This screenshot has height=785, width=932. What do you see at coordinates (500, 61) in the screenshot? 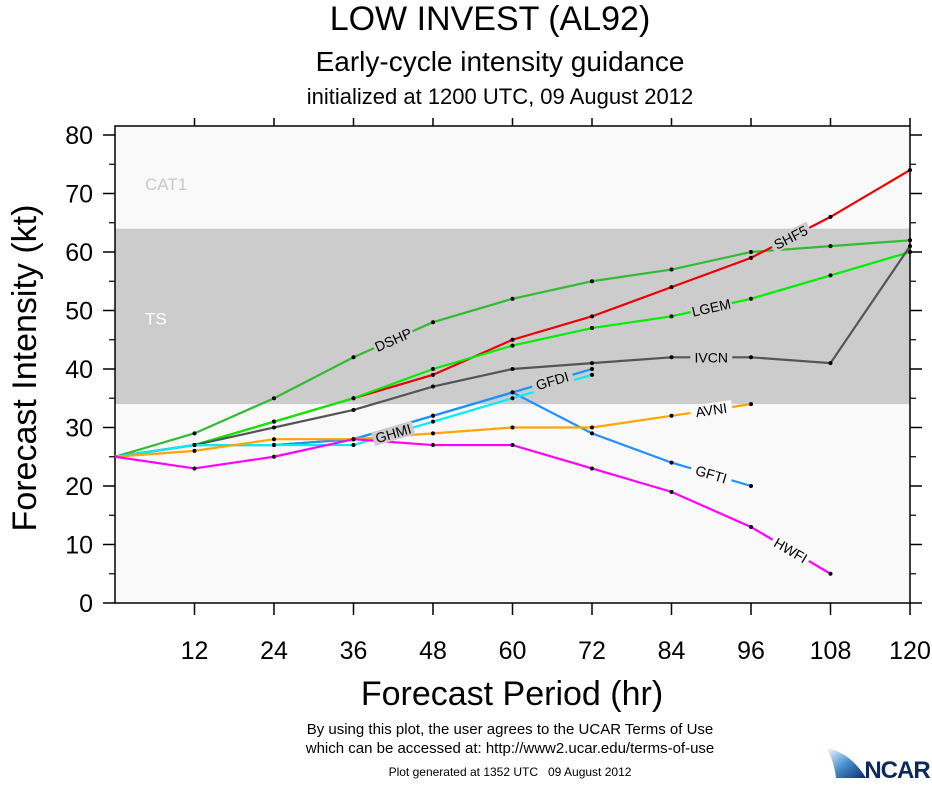
I see `chart-subtitle: Early-cycle intensity guidance` at bounding box center [500, 61].